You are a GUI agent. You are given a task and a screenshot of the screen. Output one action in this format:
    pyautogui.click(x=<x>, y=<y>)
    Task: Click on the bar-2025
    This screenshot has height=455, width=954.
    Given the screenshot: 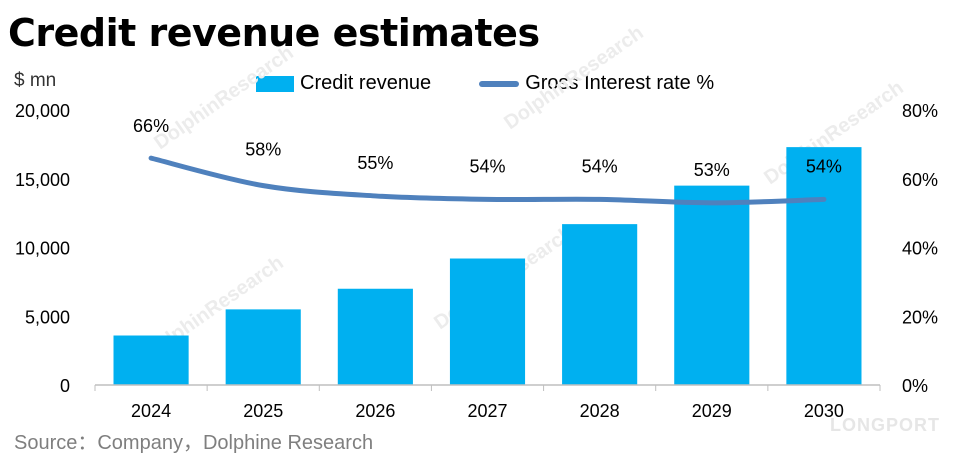 What is the action you would take?
    pyautogui.click(x=263, y=347)
    